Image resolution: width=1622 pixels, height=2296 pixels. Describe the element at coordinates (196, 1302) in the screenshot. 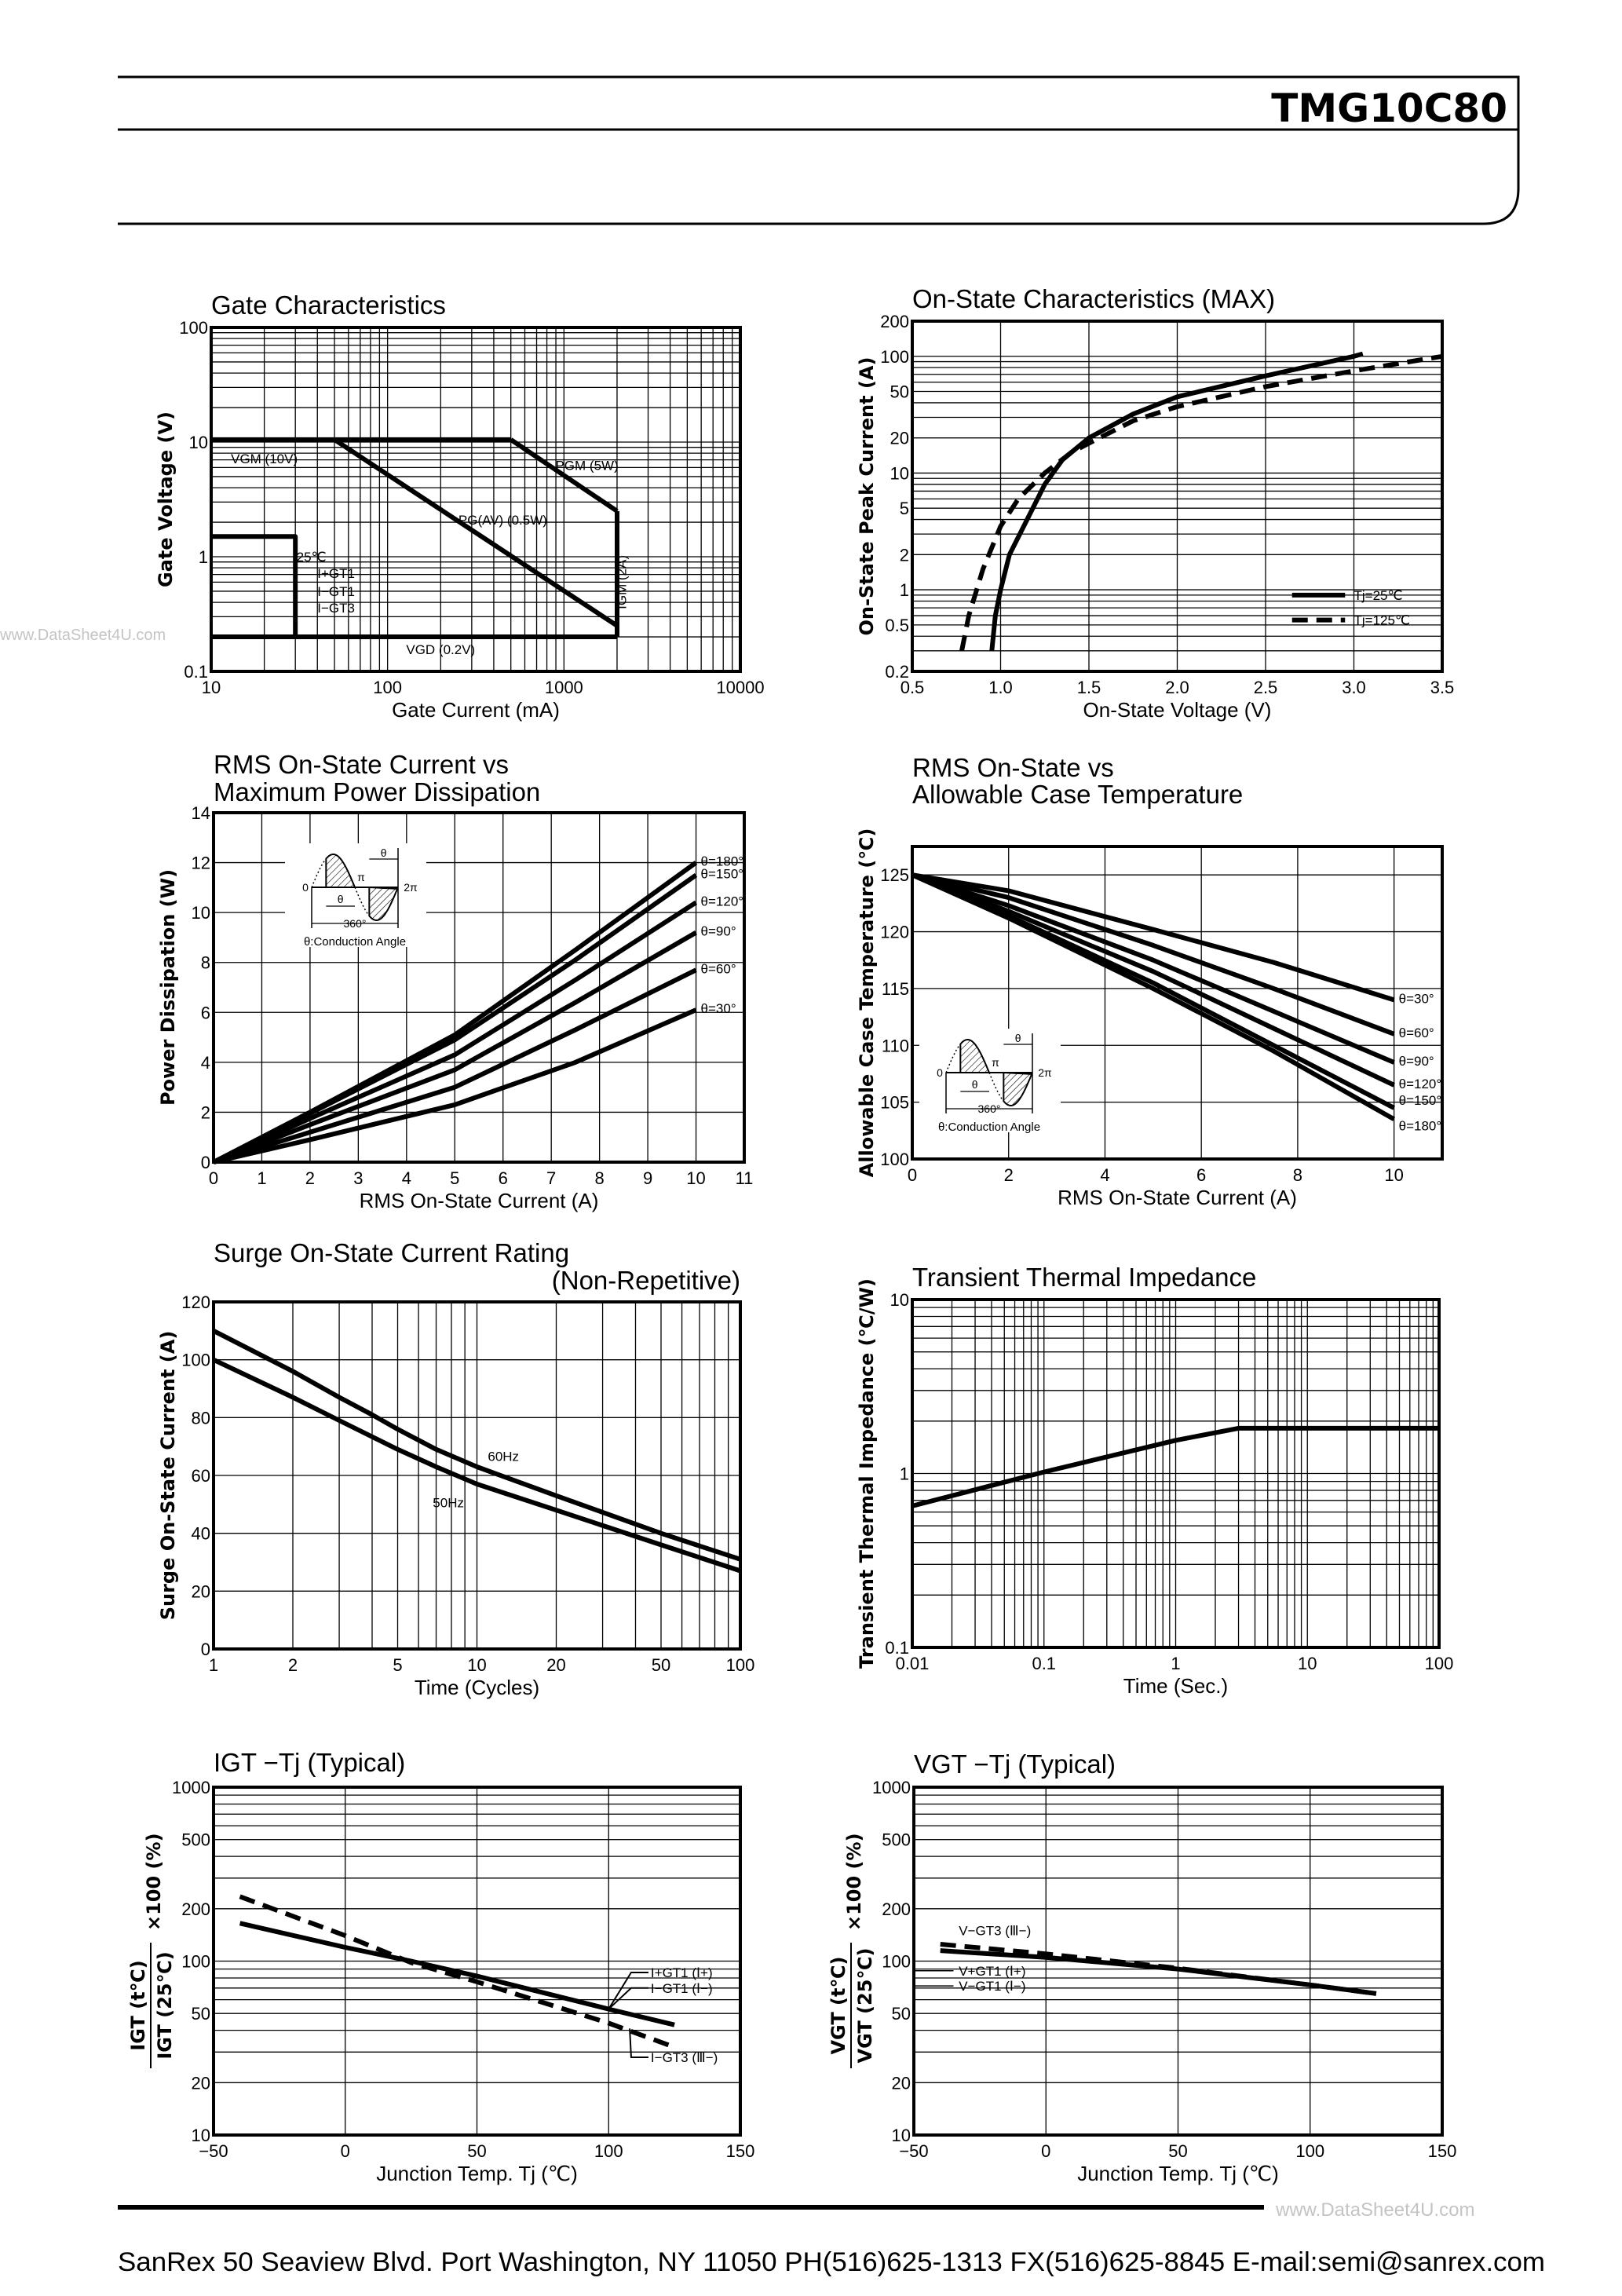

I see `y-tick-label: 120` at that location.